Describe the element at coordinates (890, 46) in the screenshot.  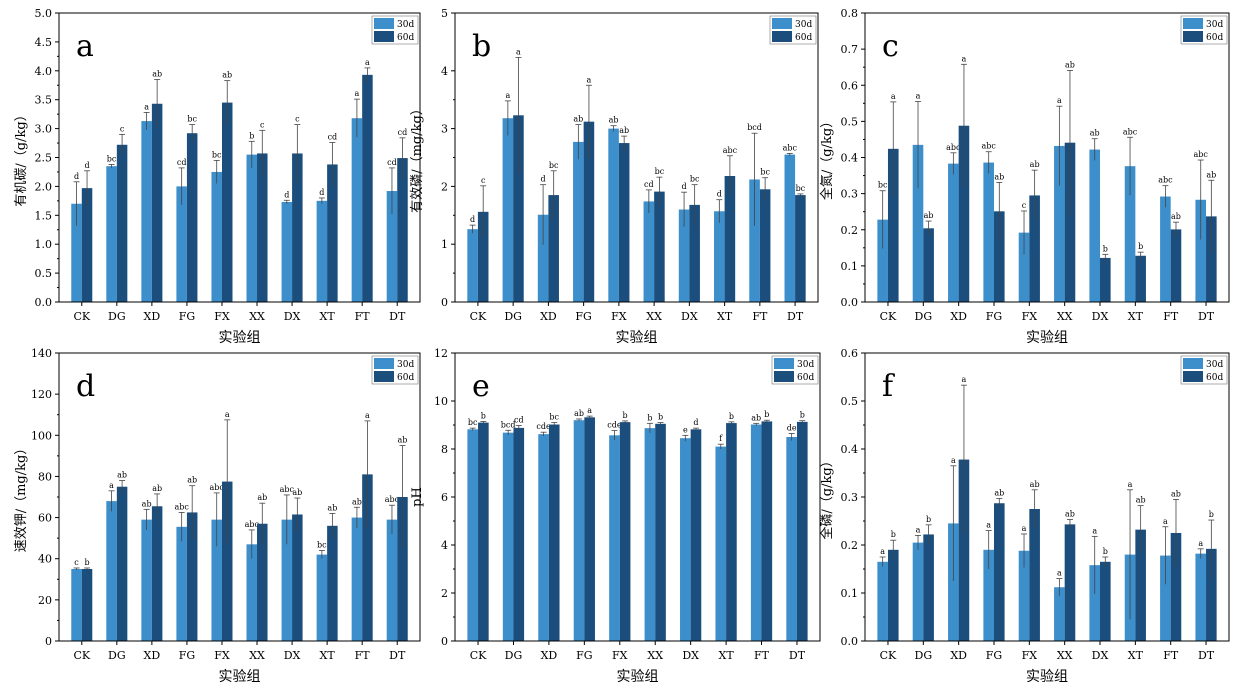
I see `panel-letter: c` at that location.